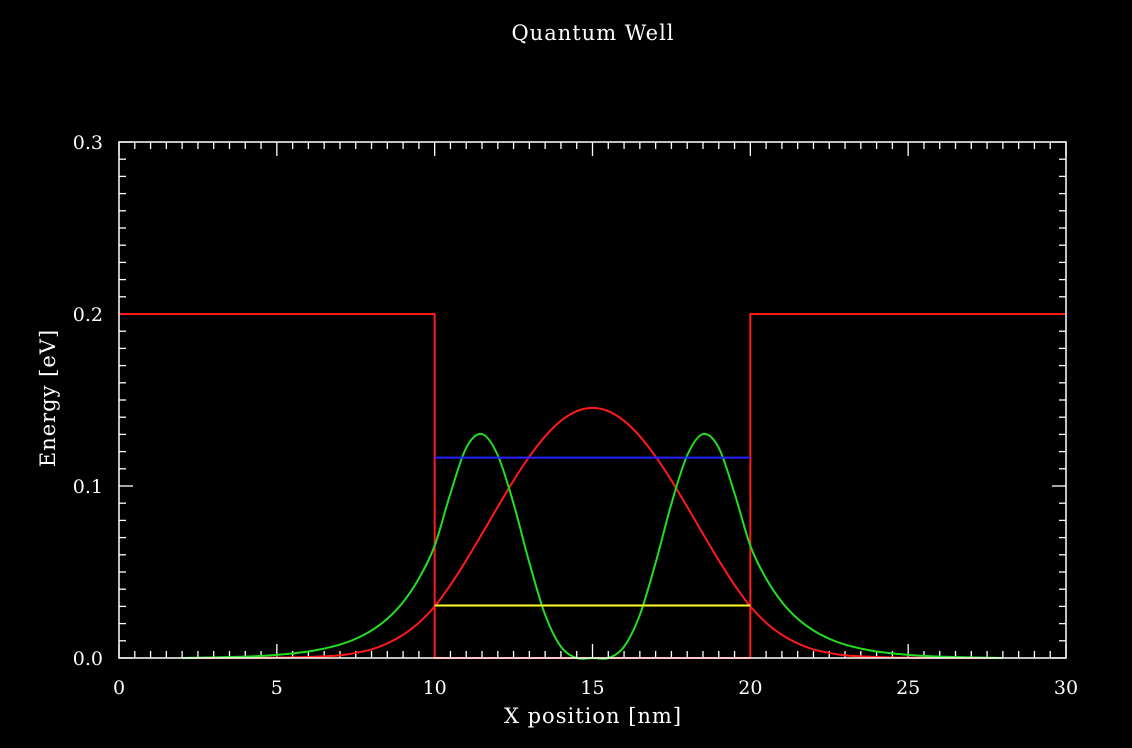 Image resolution: width=1132 pixels, height=748 pixels. I want to click on y-axis-label: Energy [eV], so click(48, 398).